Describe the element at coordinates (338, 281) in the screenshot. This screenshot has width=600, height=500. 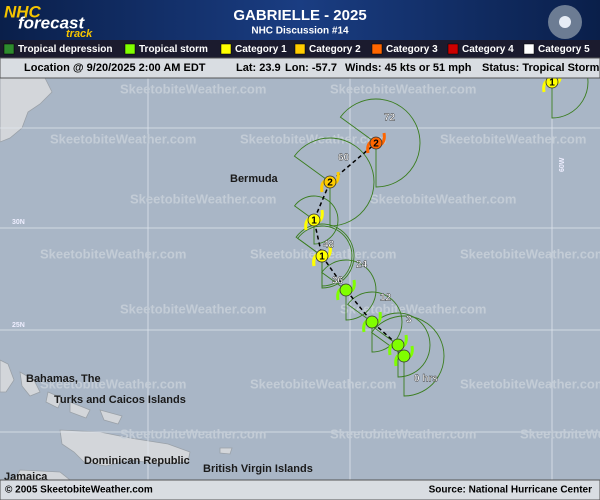
I see `forecast-hour: 36` at that location.